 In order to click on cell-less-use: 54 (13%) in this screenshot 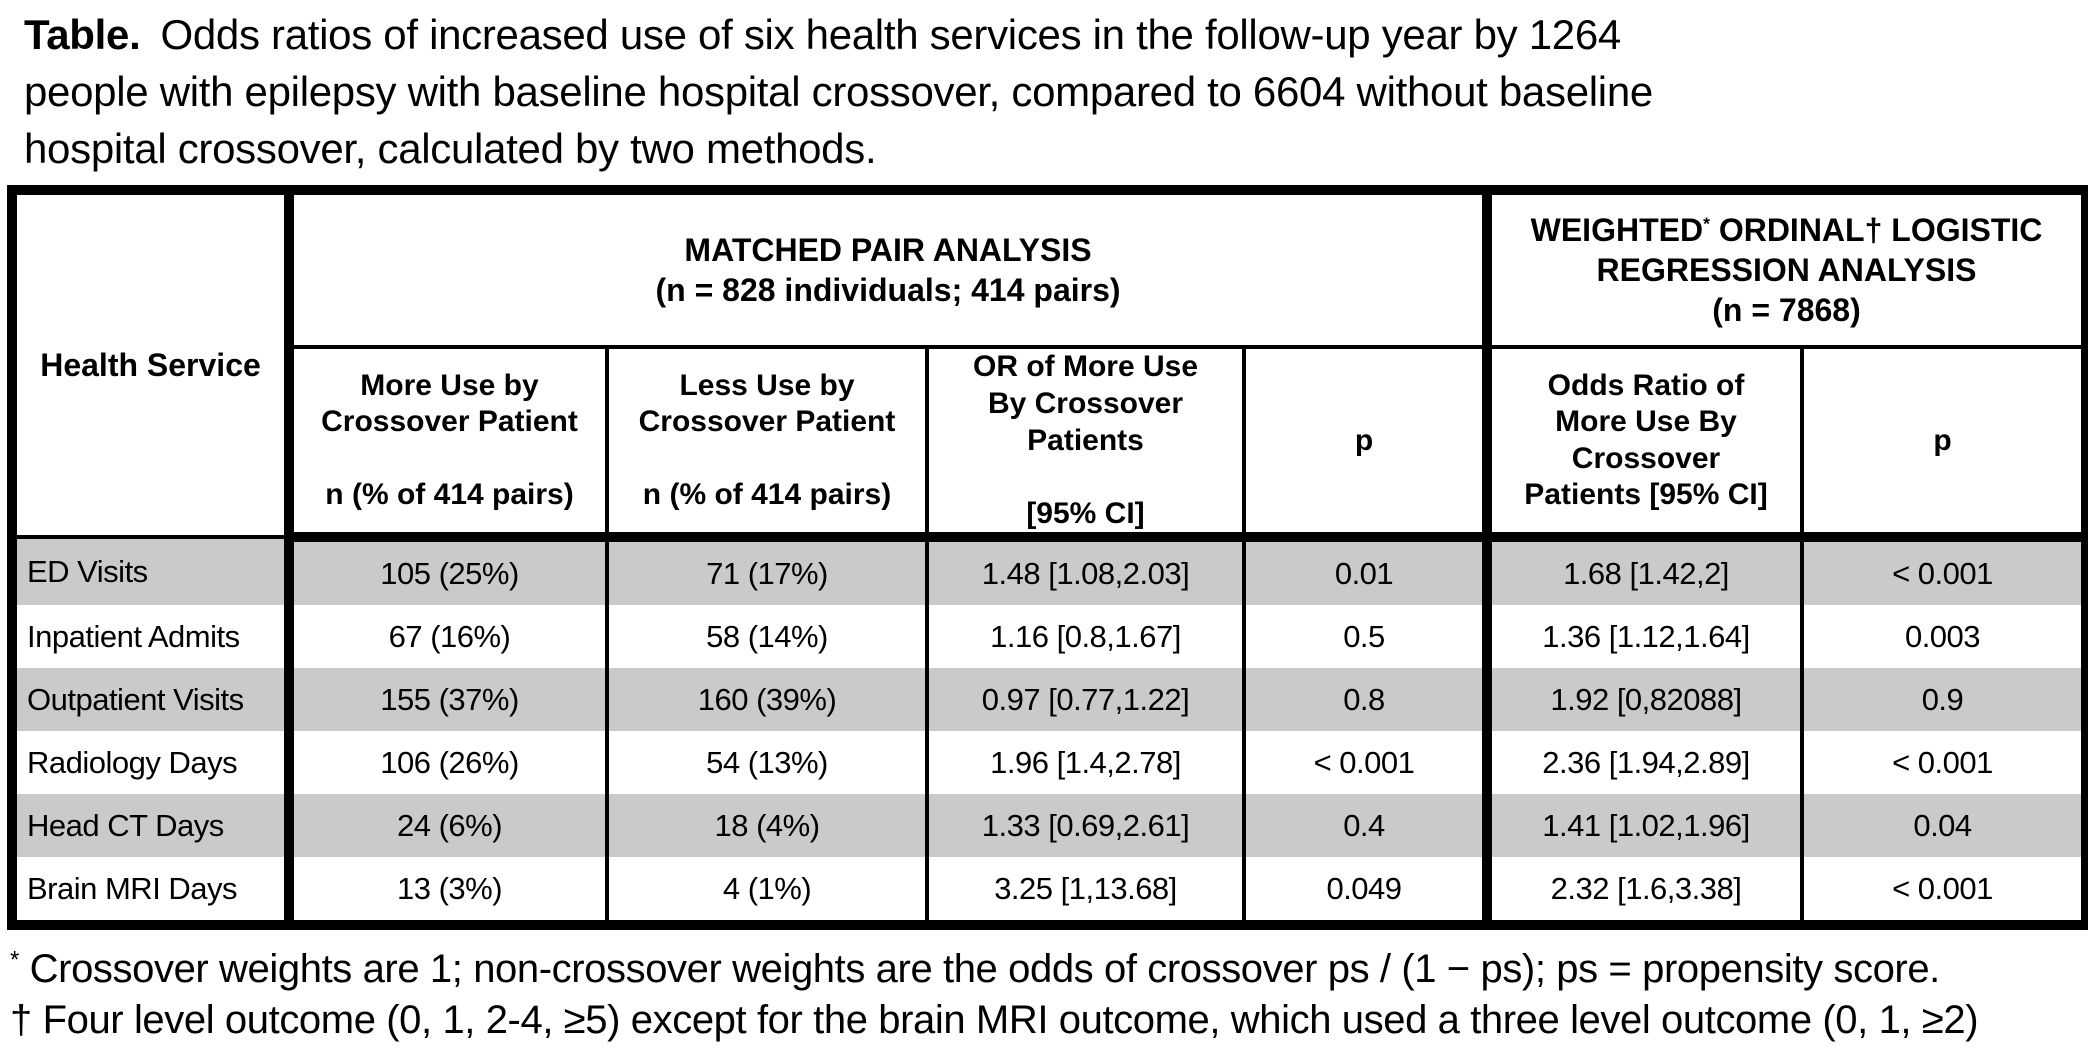, I will do `click(766, 763)`.